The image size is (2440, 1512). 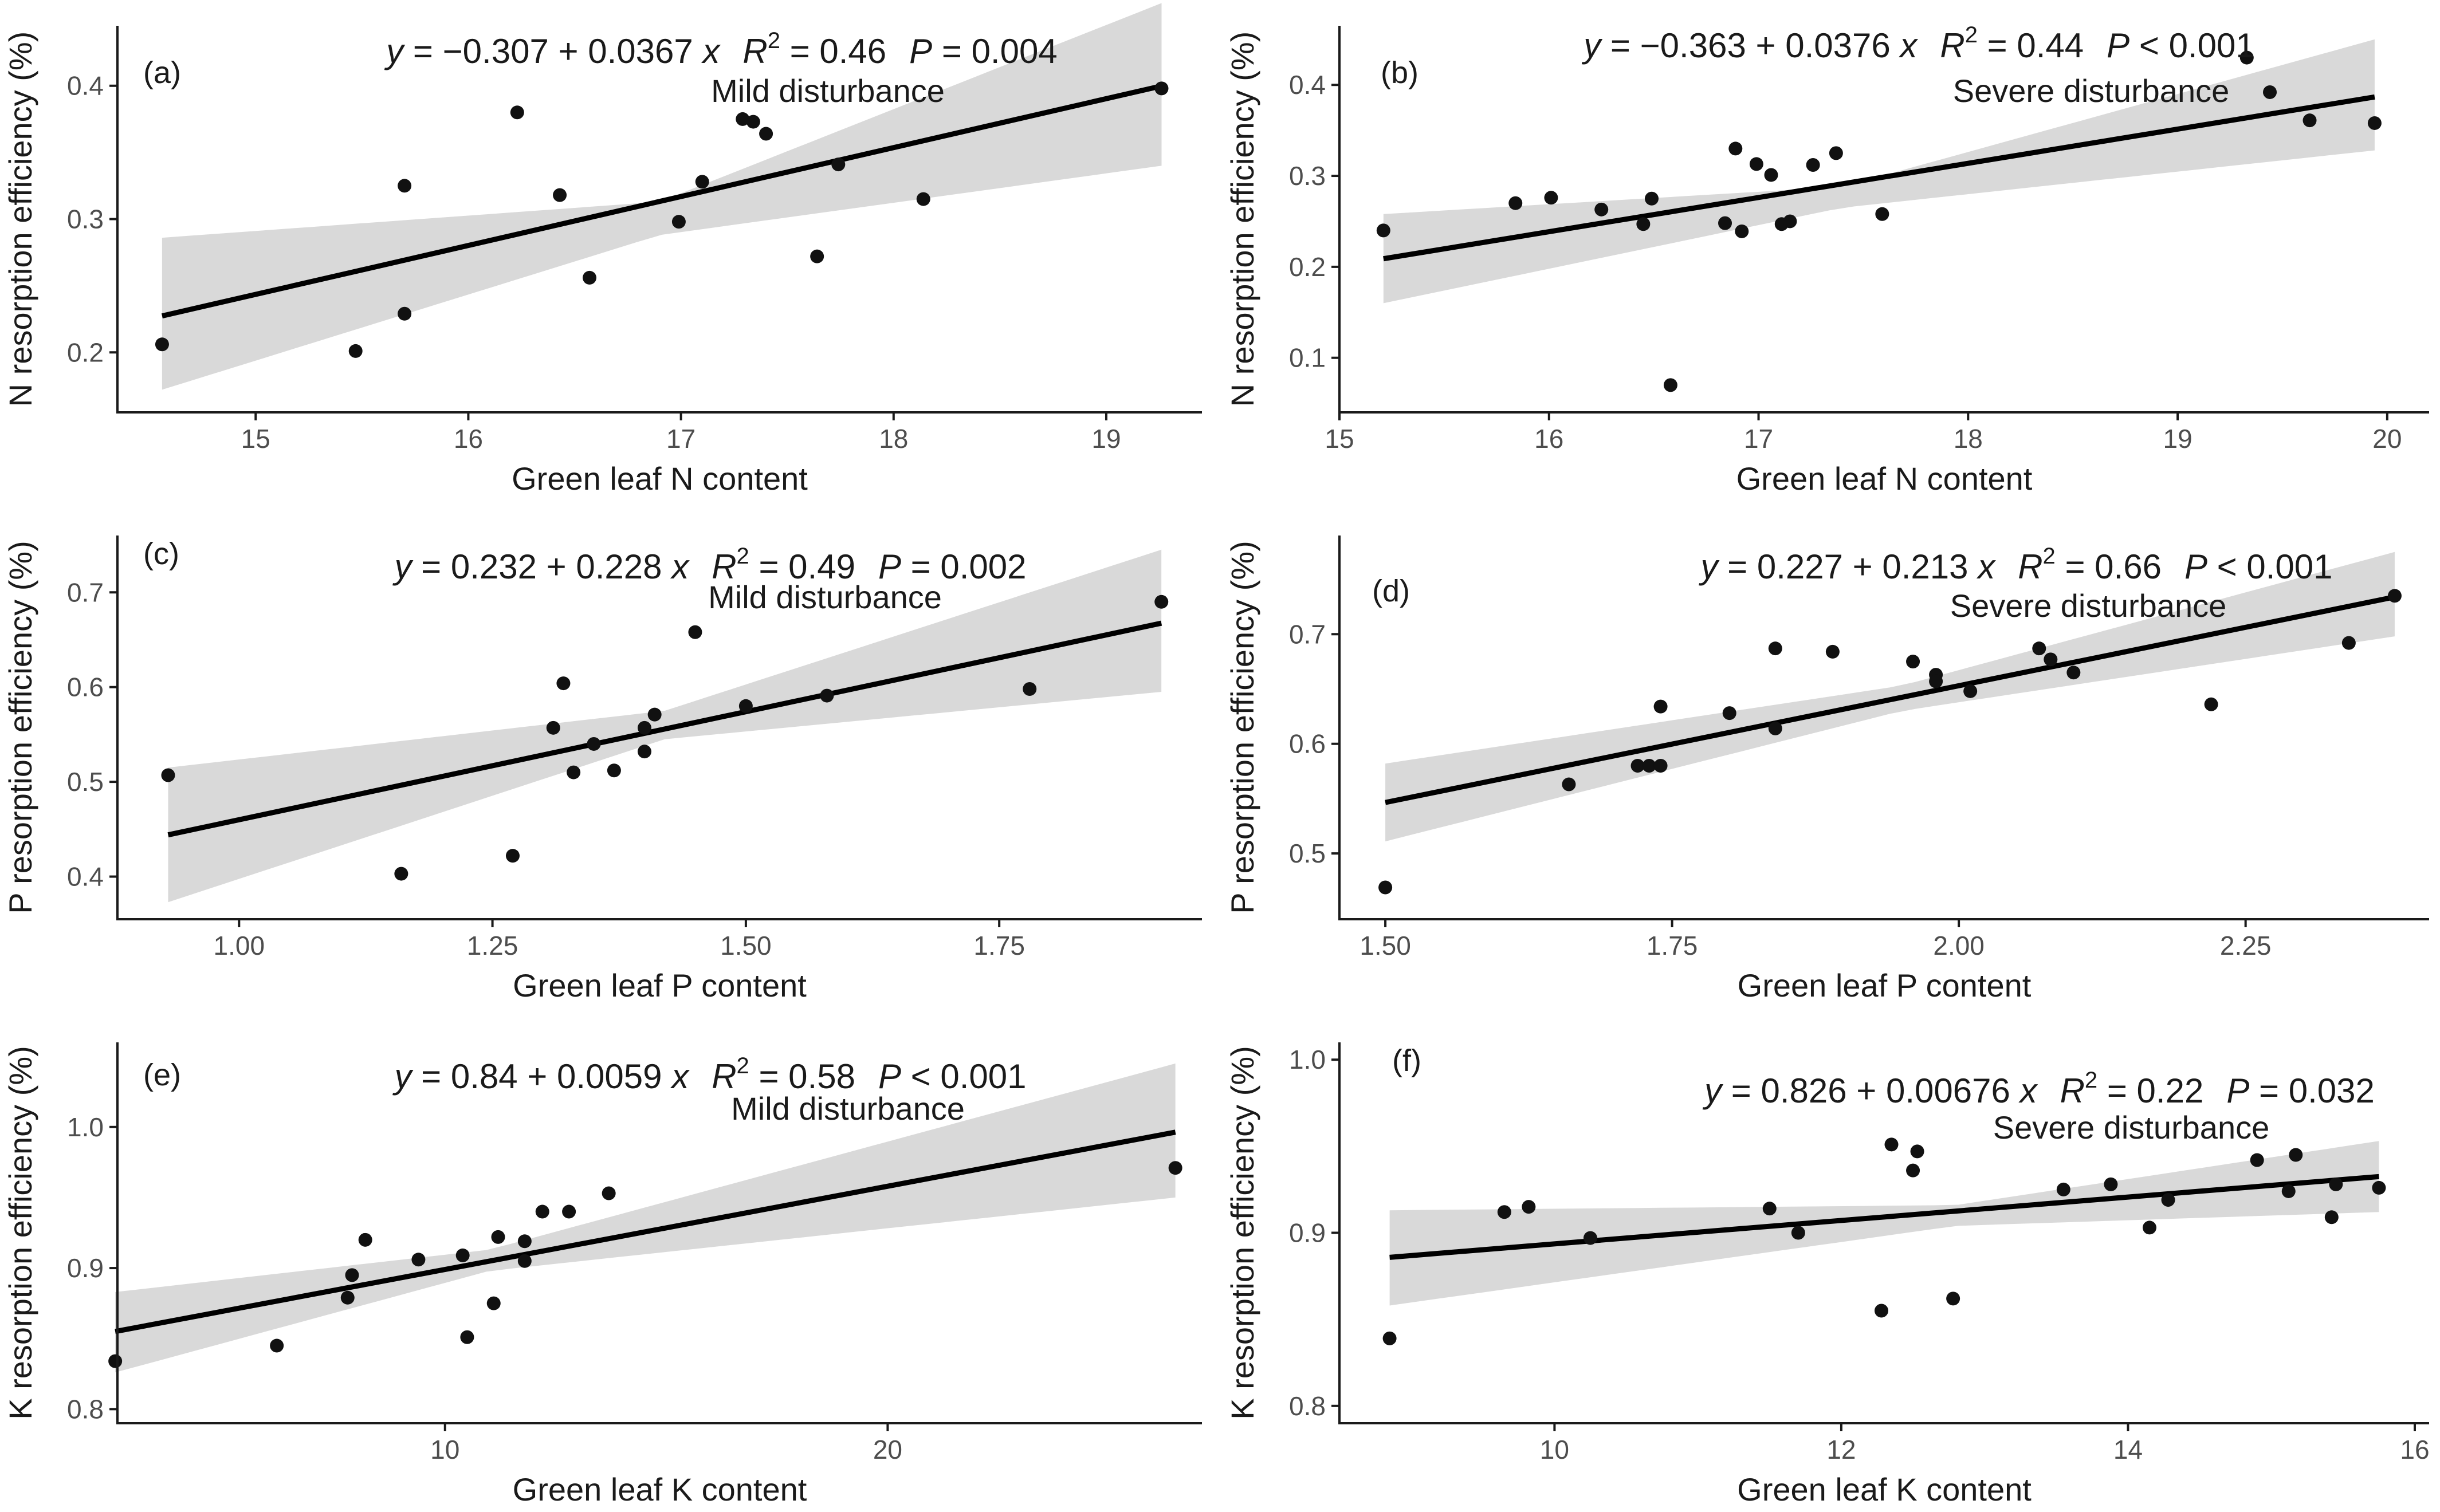 What do you see at coordinates (85, 1268) in the screenshot?
I see `y-tick-label: 0.9` at bounding box center [85, 1268].